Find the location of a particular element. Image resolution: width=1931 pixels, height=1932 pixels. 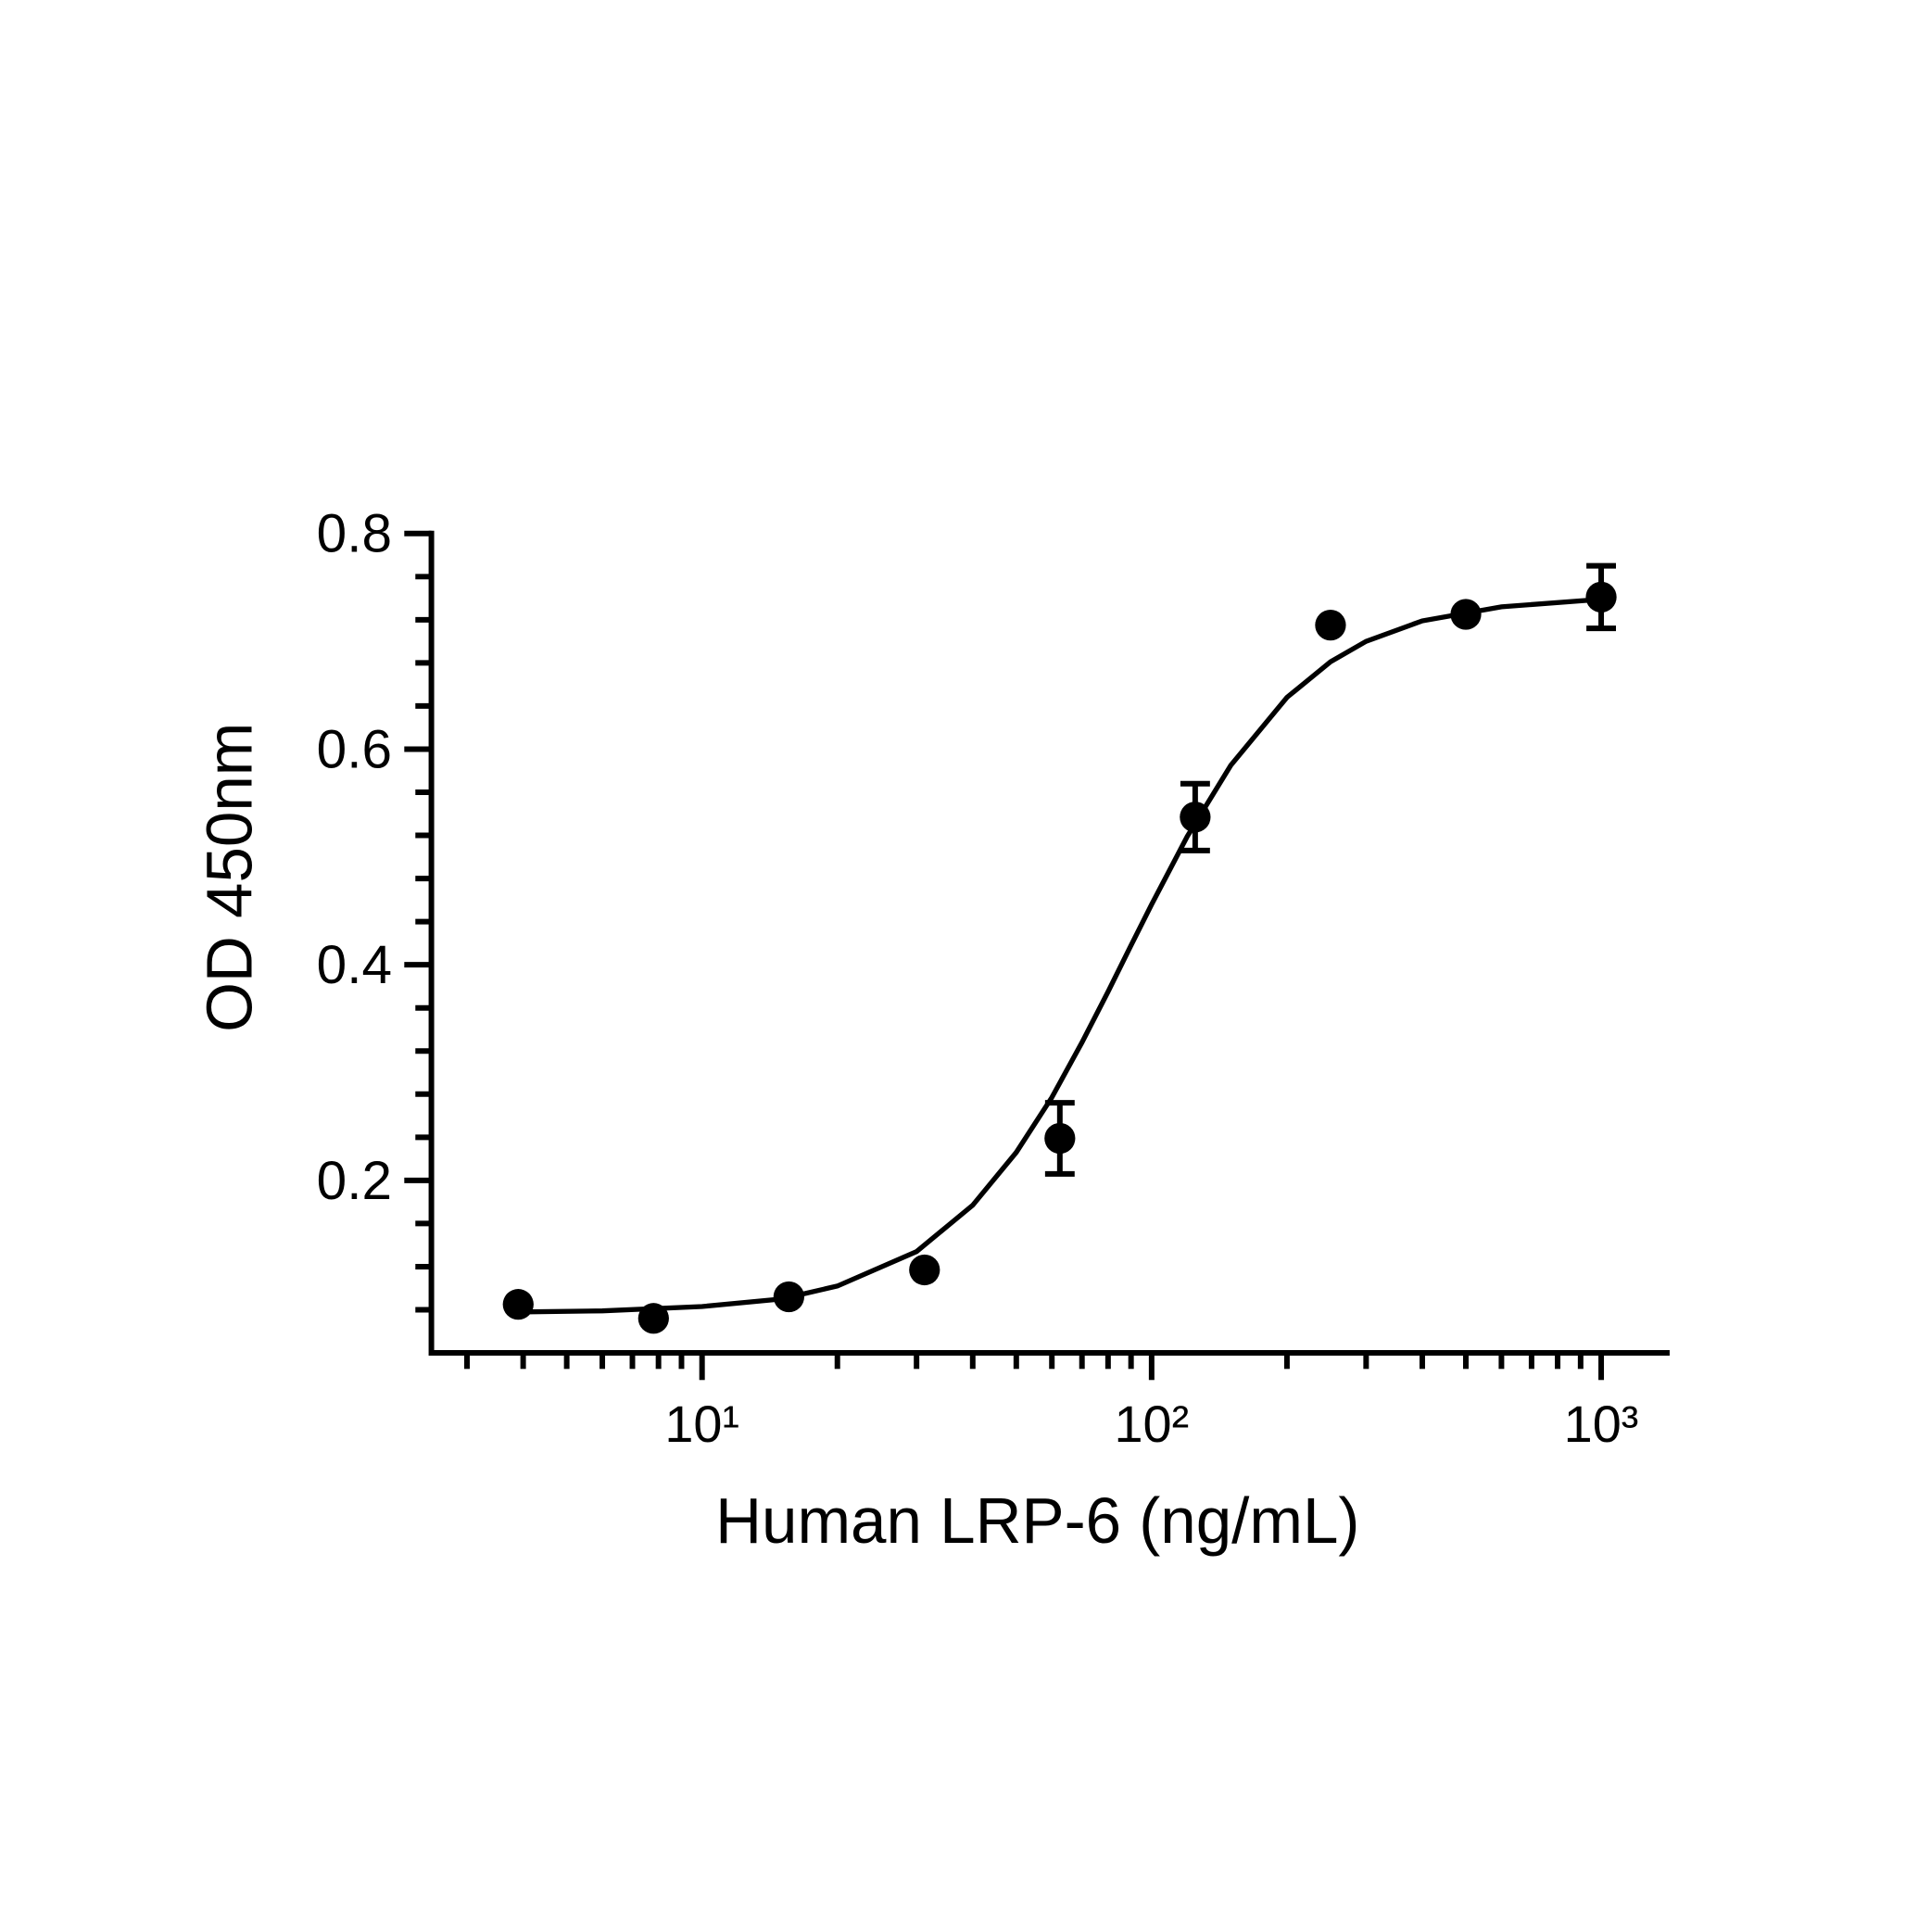

x-tick-label: 10¹ is located at coordinates (701, 1424).